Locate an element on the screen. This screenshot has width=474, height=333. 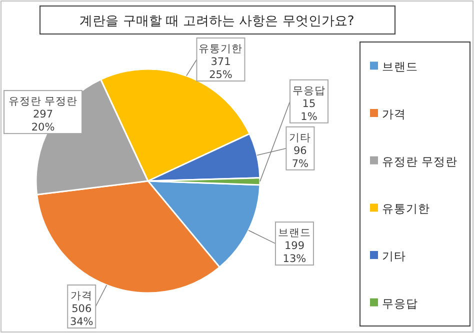
data-label: 297 20% is located at coordinates (43, 121).